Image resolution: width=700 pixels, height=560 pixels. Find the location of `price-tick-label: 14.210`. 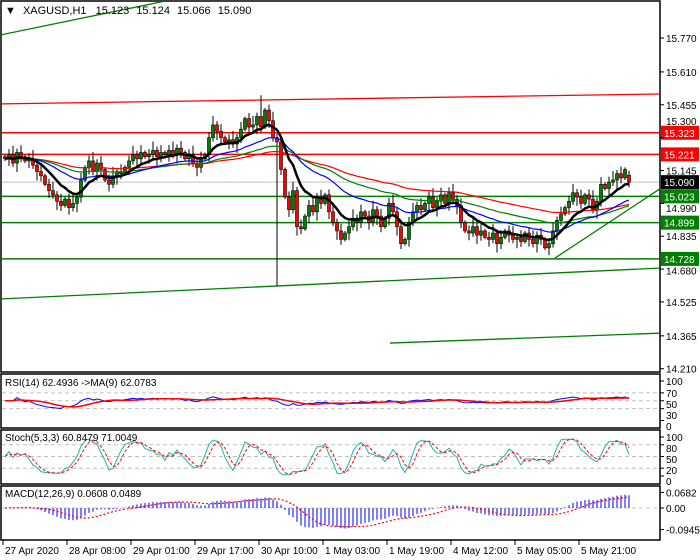

price-tick-label: 14.210 is located at coordinates (681, 370).